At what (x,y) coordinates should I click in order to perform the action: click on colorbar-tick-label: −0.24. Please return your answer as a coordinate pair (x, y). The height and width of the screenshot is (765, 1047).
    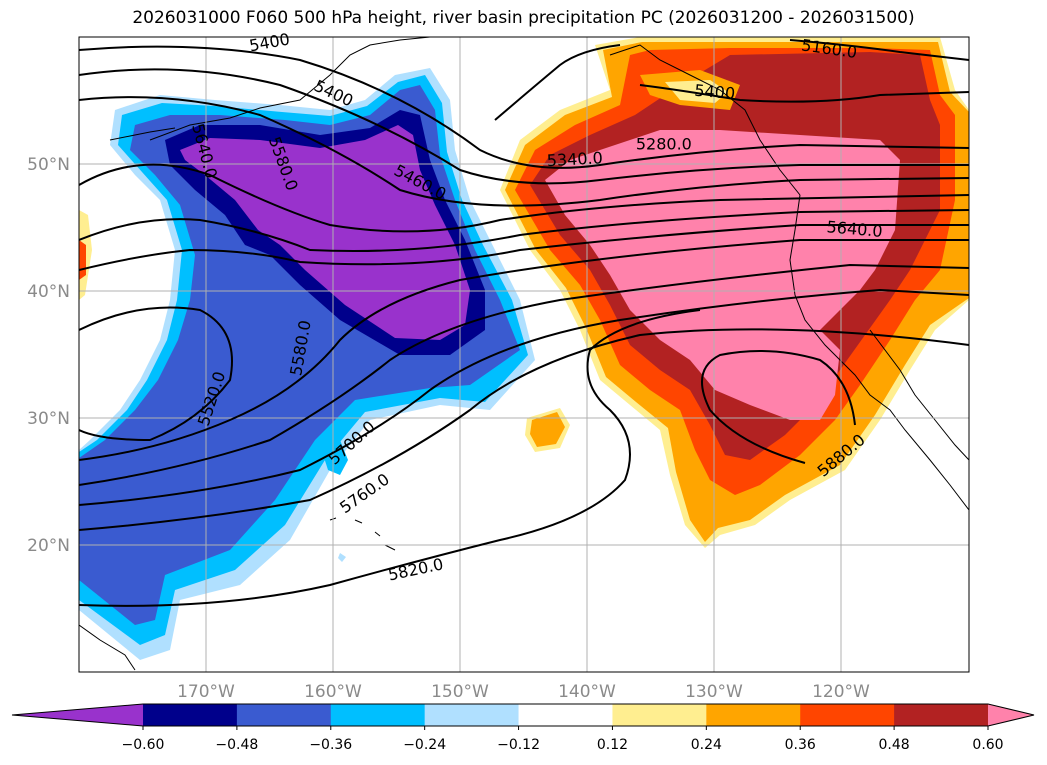
    Looking at the image, I should click on (424, 745).